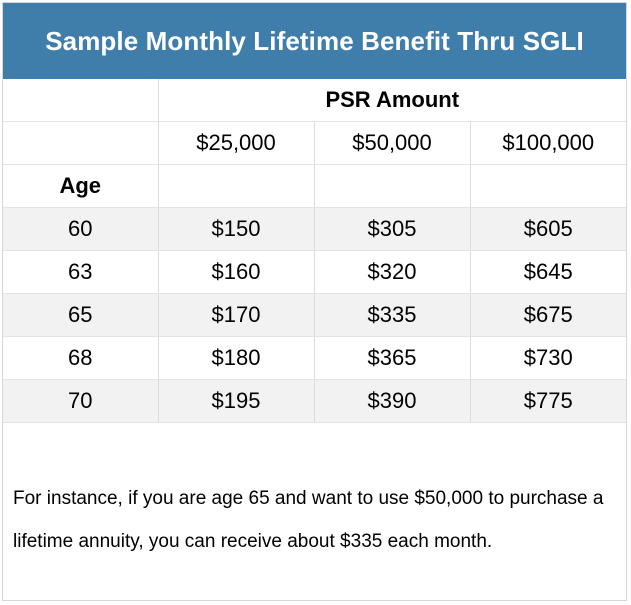 Image resolution: width=631 pixels, height=605 pixels. What do you see at coordinates (392, 358) in the screenshot?
I see `benefit-cell: $365` at bounding box center [392, 358].